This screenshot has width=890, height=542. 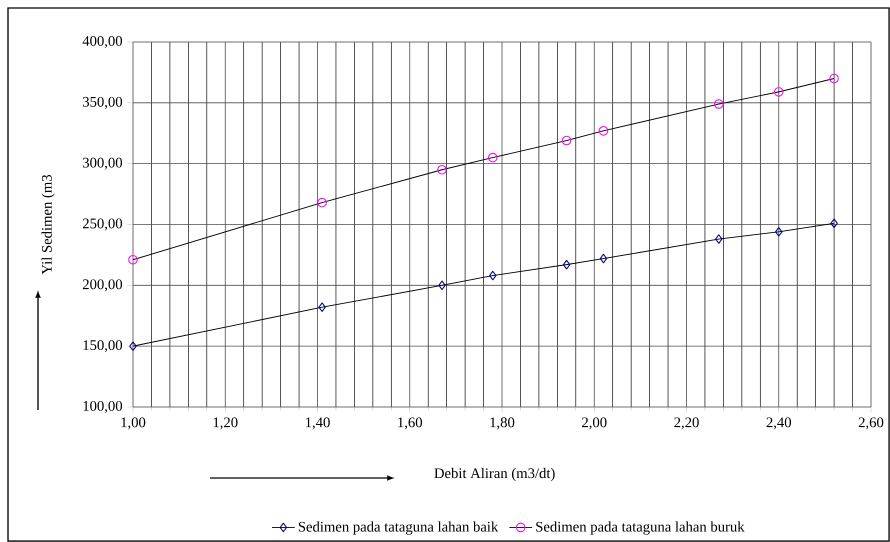 What do you see at coordinates (398, 528) in the screenshot?
I see `legend-label: Sedimen pada tataguna lahan baik` at bounding box center [398, 528].